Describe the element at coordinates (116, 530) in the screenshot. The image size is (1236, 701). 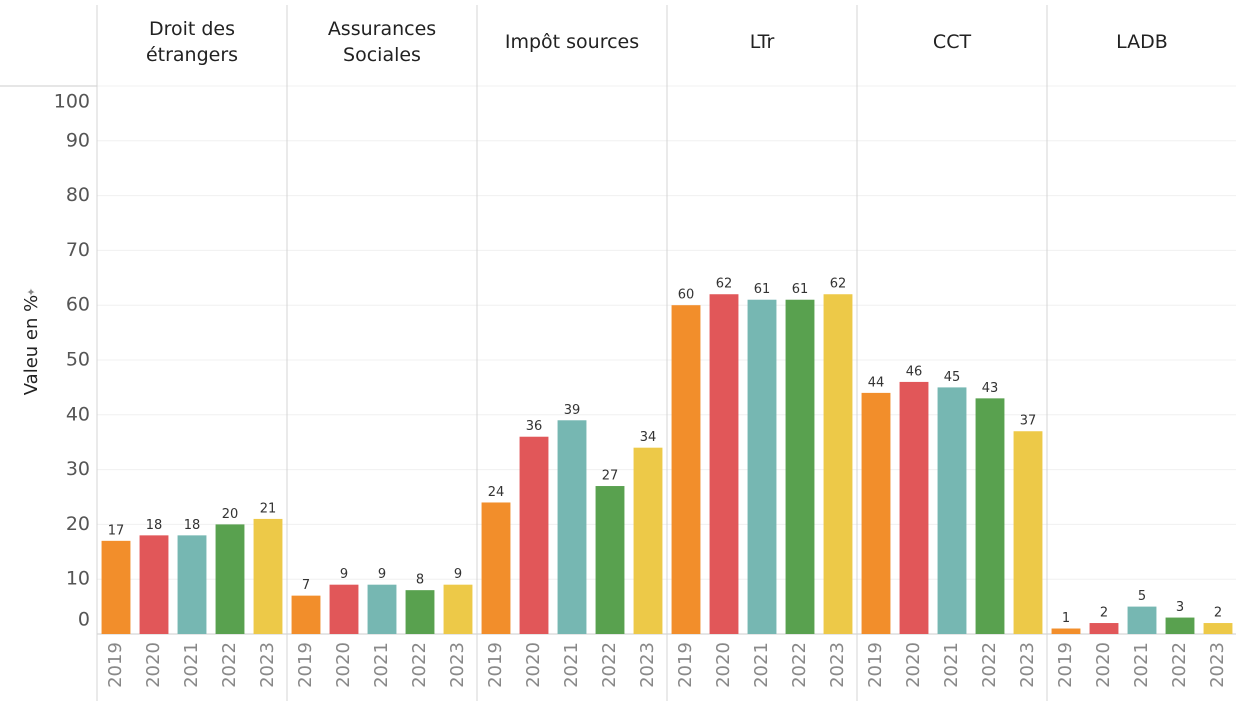
I see `value-label: 17` at that location.